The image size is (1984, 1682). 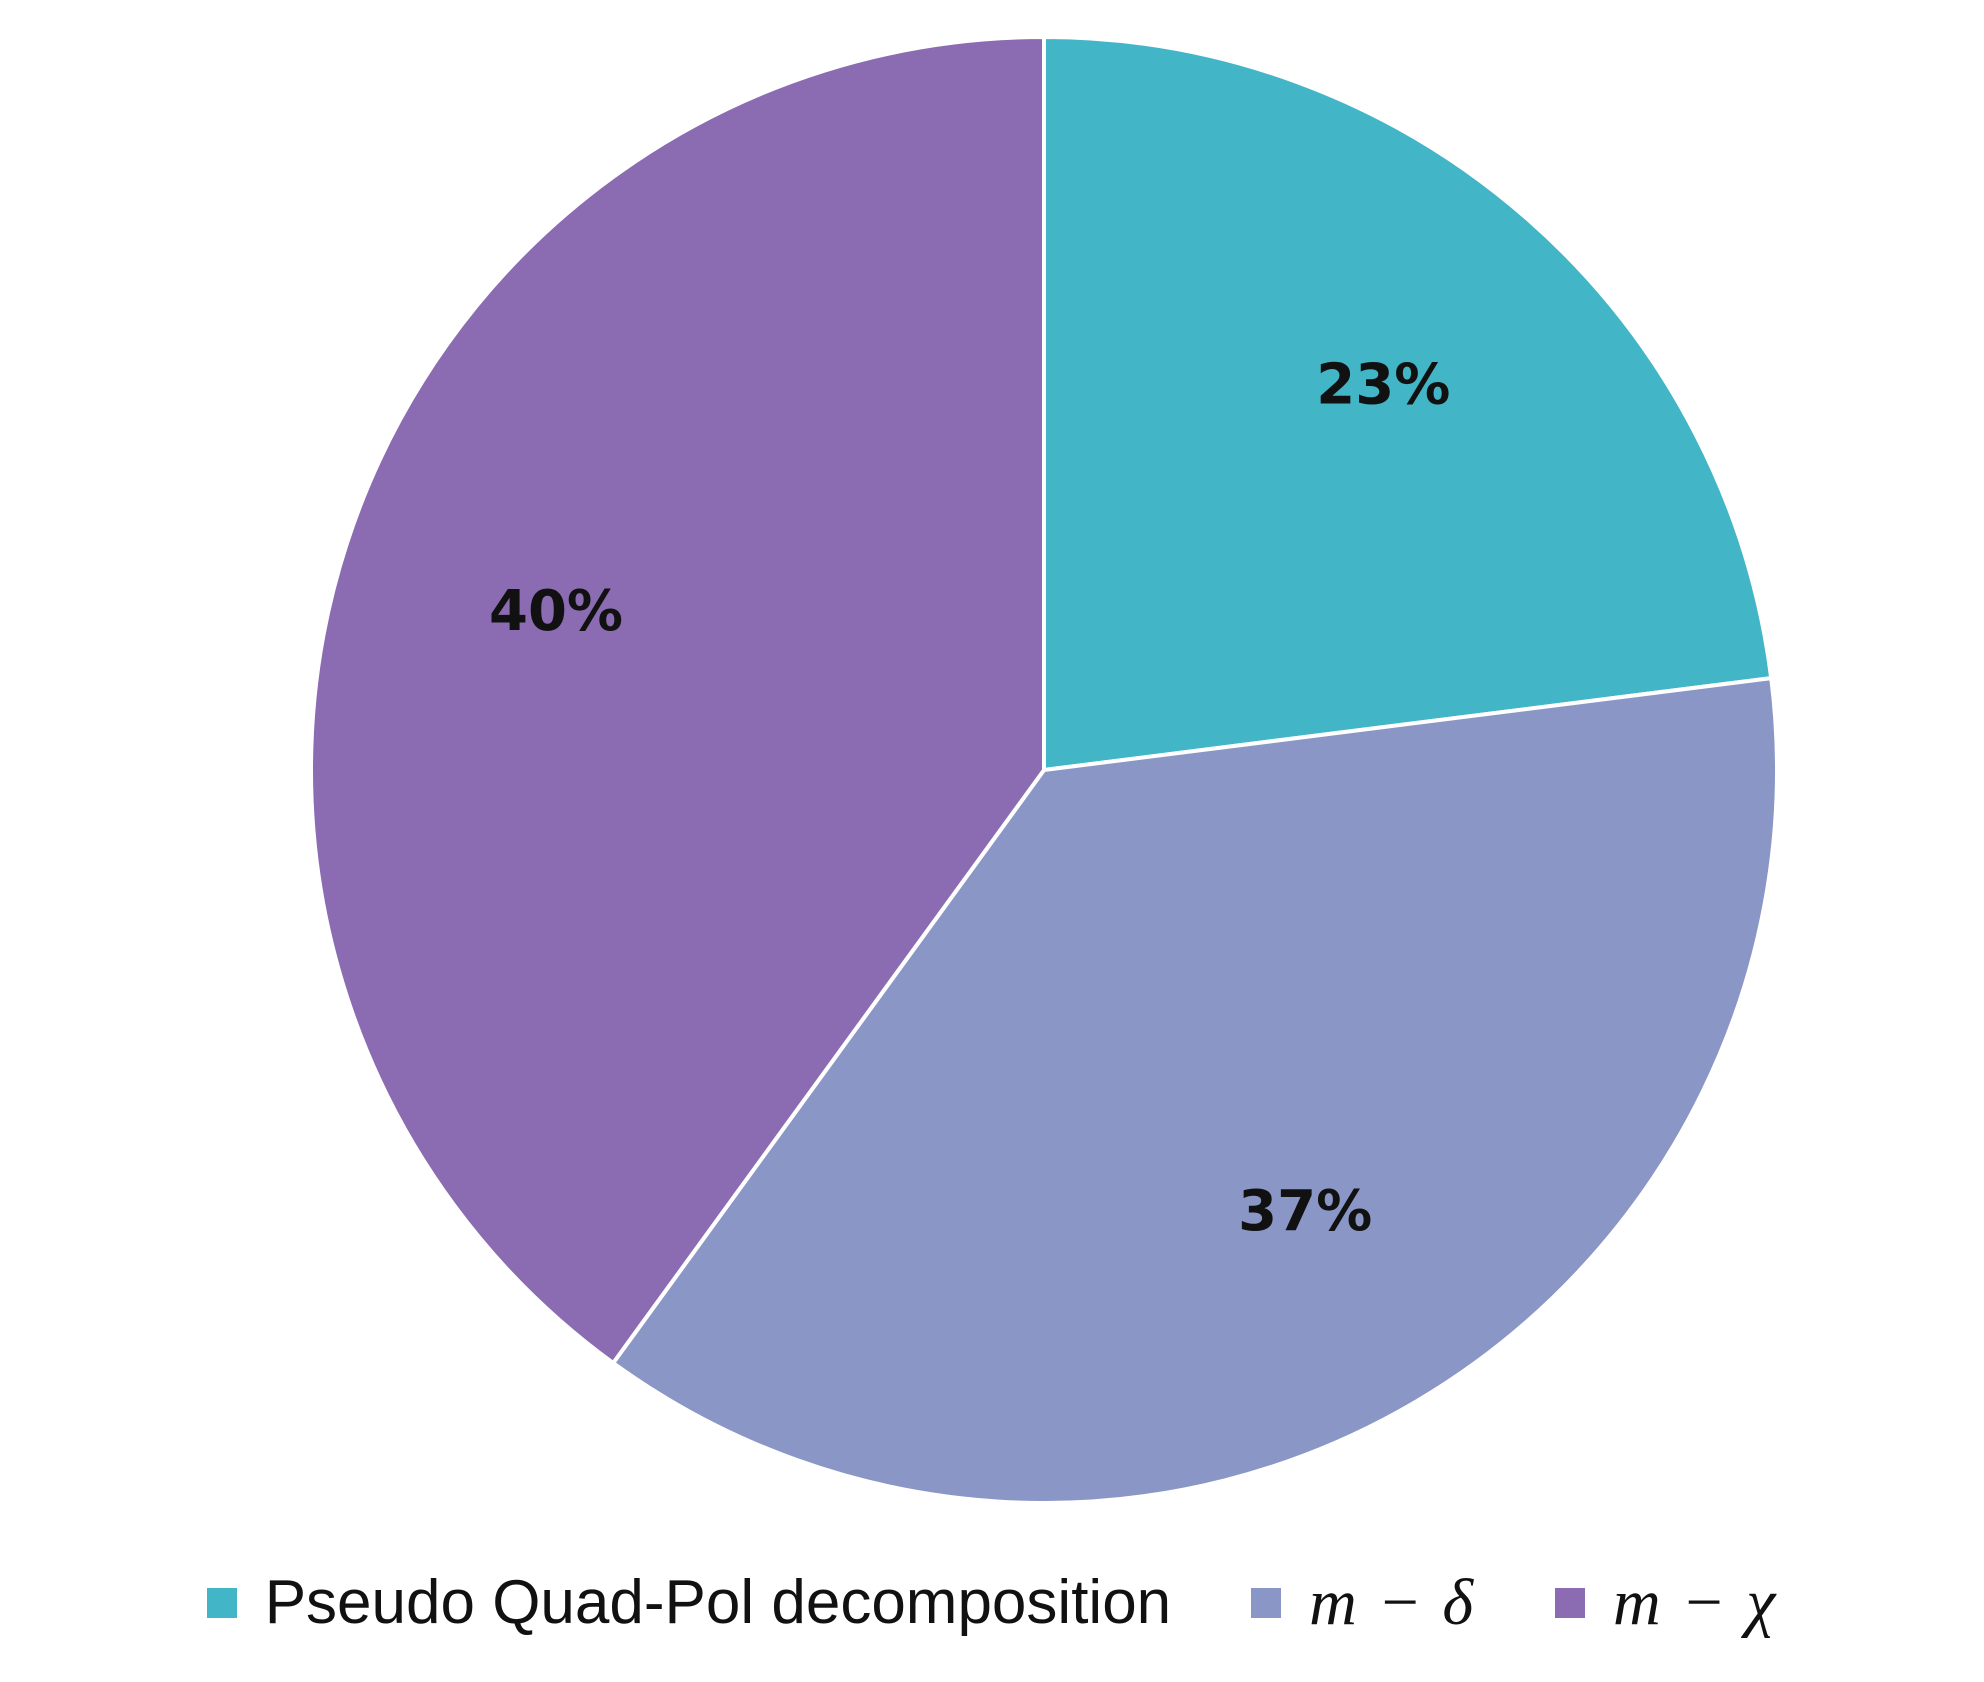 I want to click on data-label-2: 37%, so click(x=1305, y=1211).